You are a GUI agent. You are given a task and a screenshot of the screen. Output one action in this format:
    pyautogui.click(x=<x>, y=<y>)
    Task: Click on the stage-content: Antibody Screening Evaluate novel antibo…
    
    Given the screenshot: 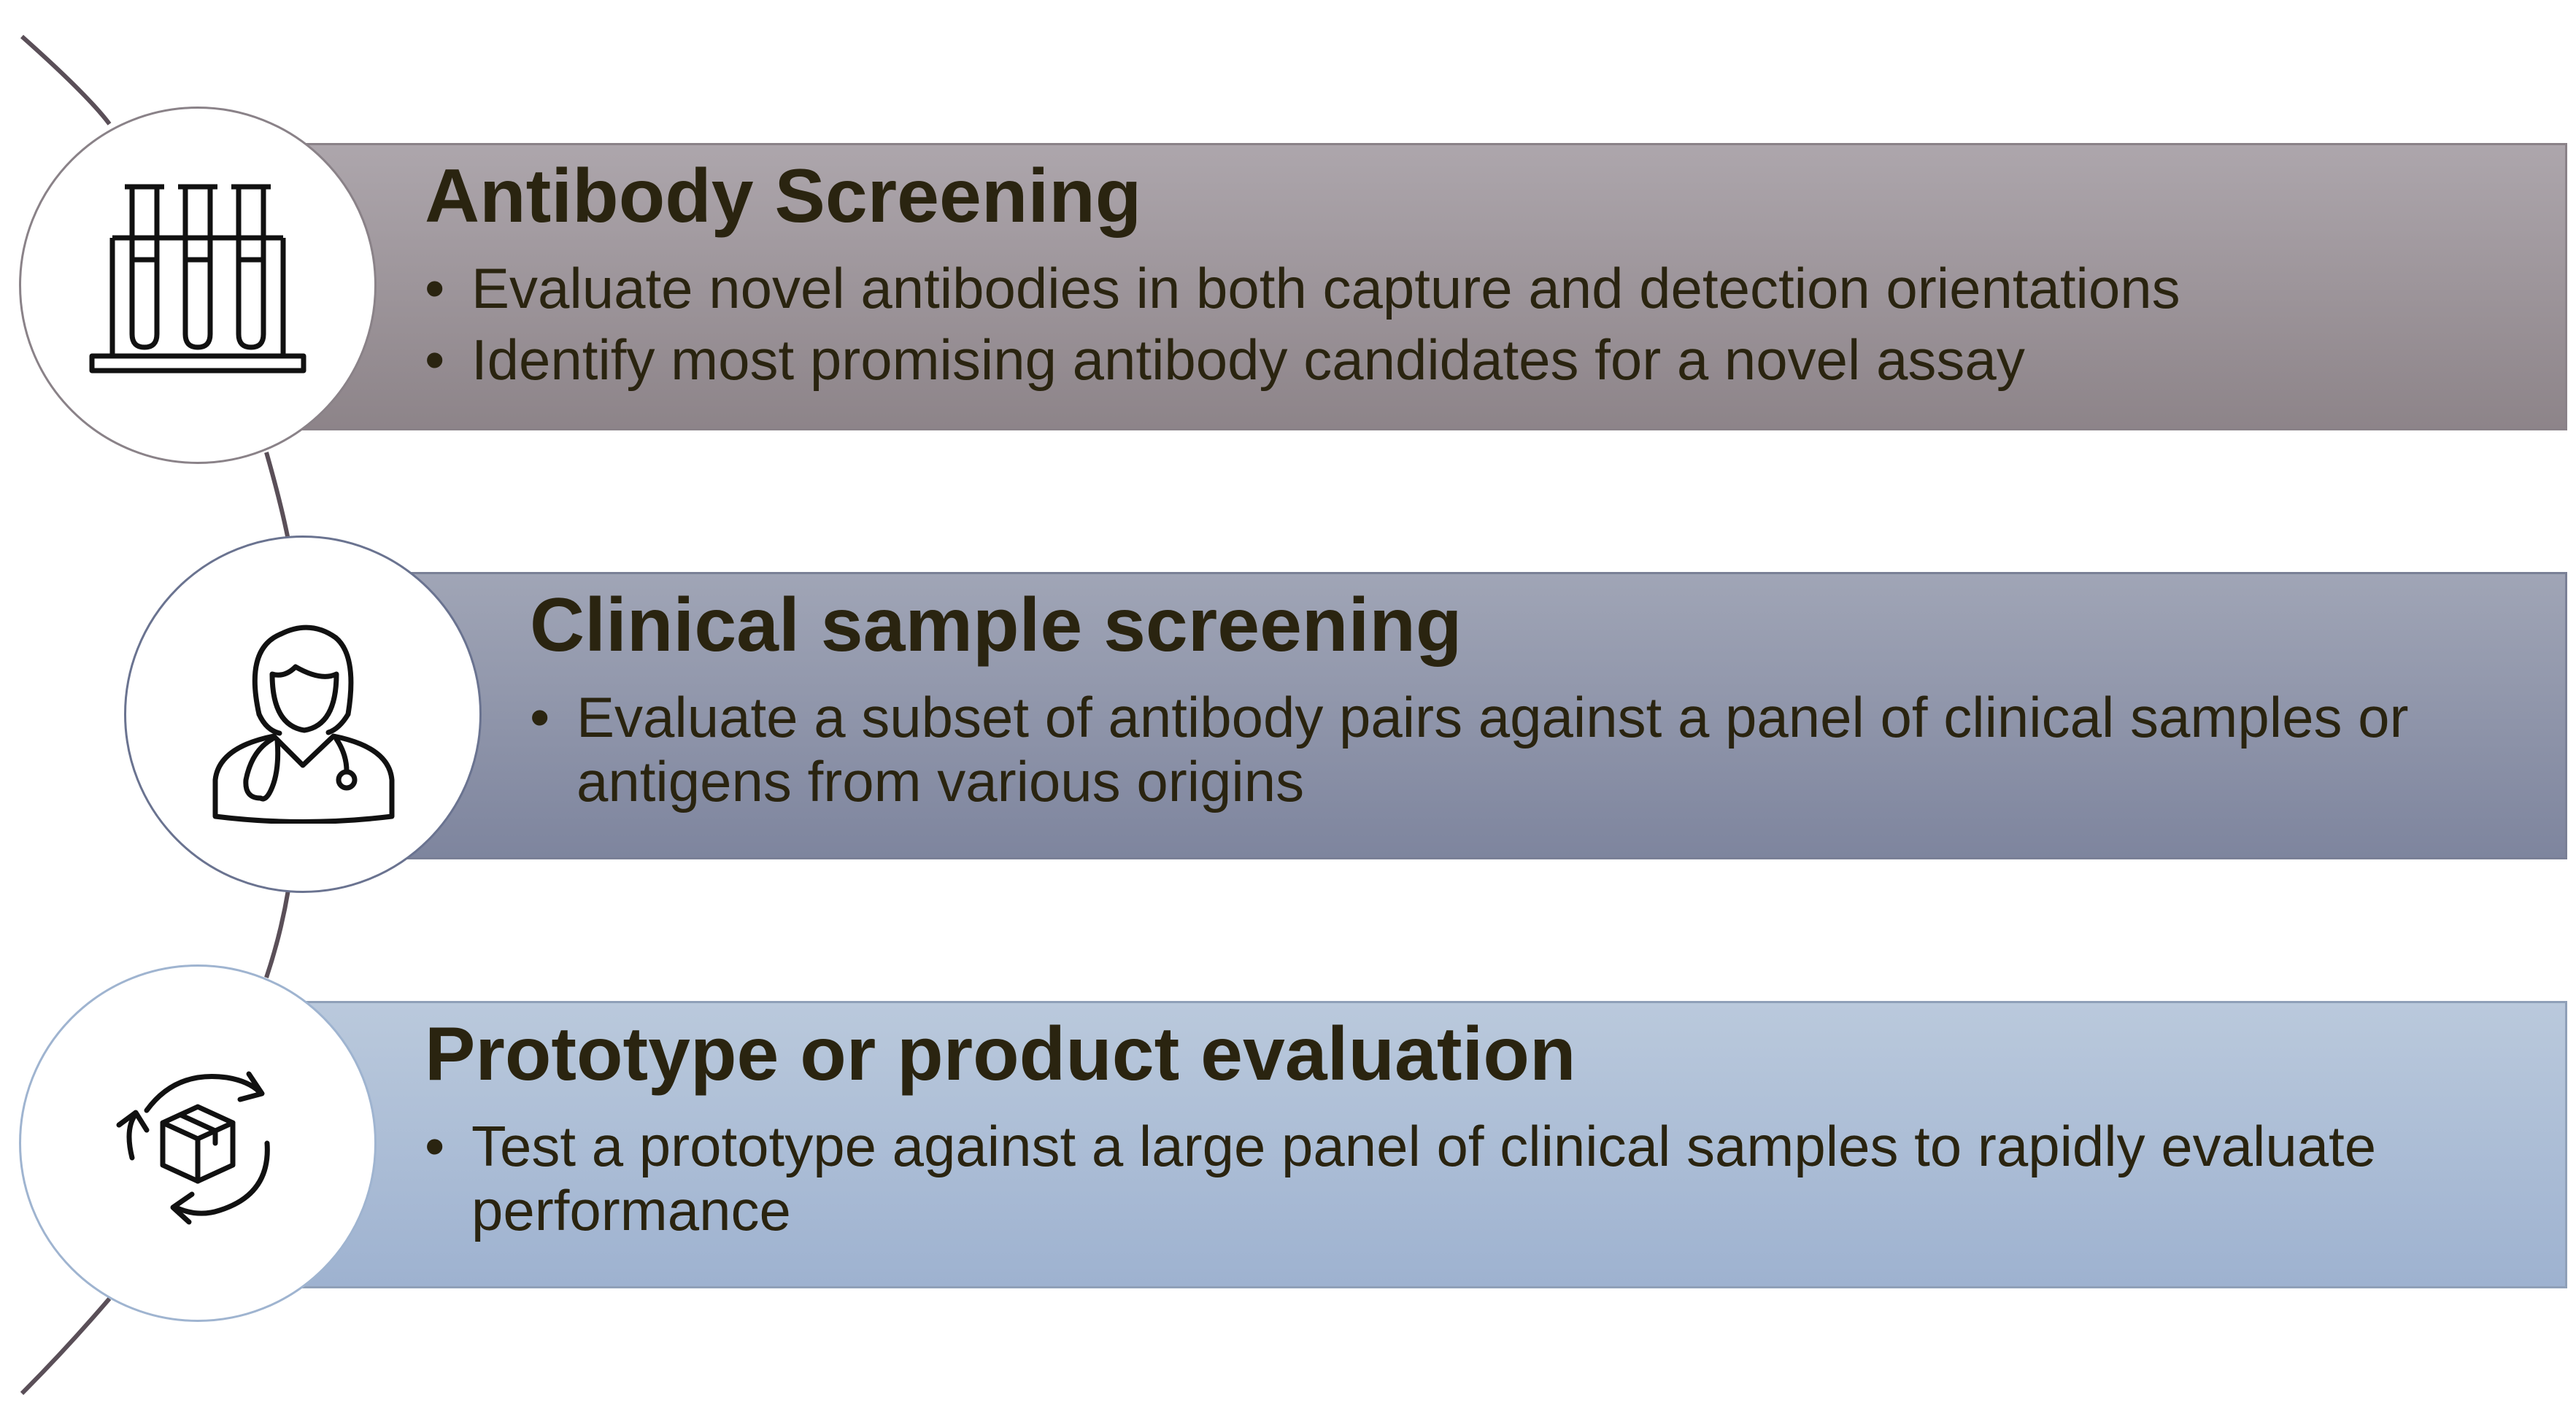 What is the action you would take?
    pyautogui.click(x=1475, y=277)
    